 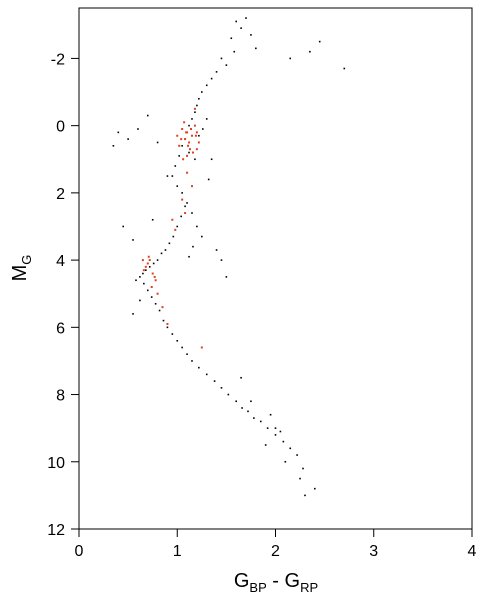 I want to click on x-axis-title-main2: G, so click(x=293, y=581).